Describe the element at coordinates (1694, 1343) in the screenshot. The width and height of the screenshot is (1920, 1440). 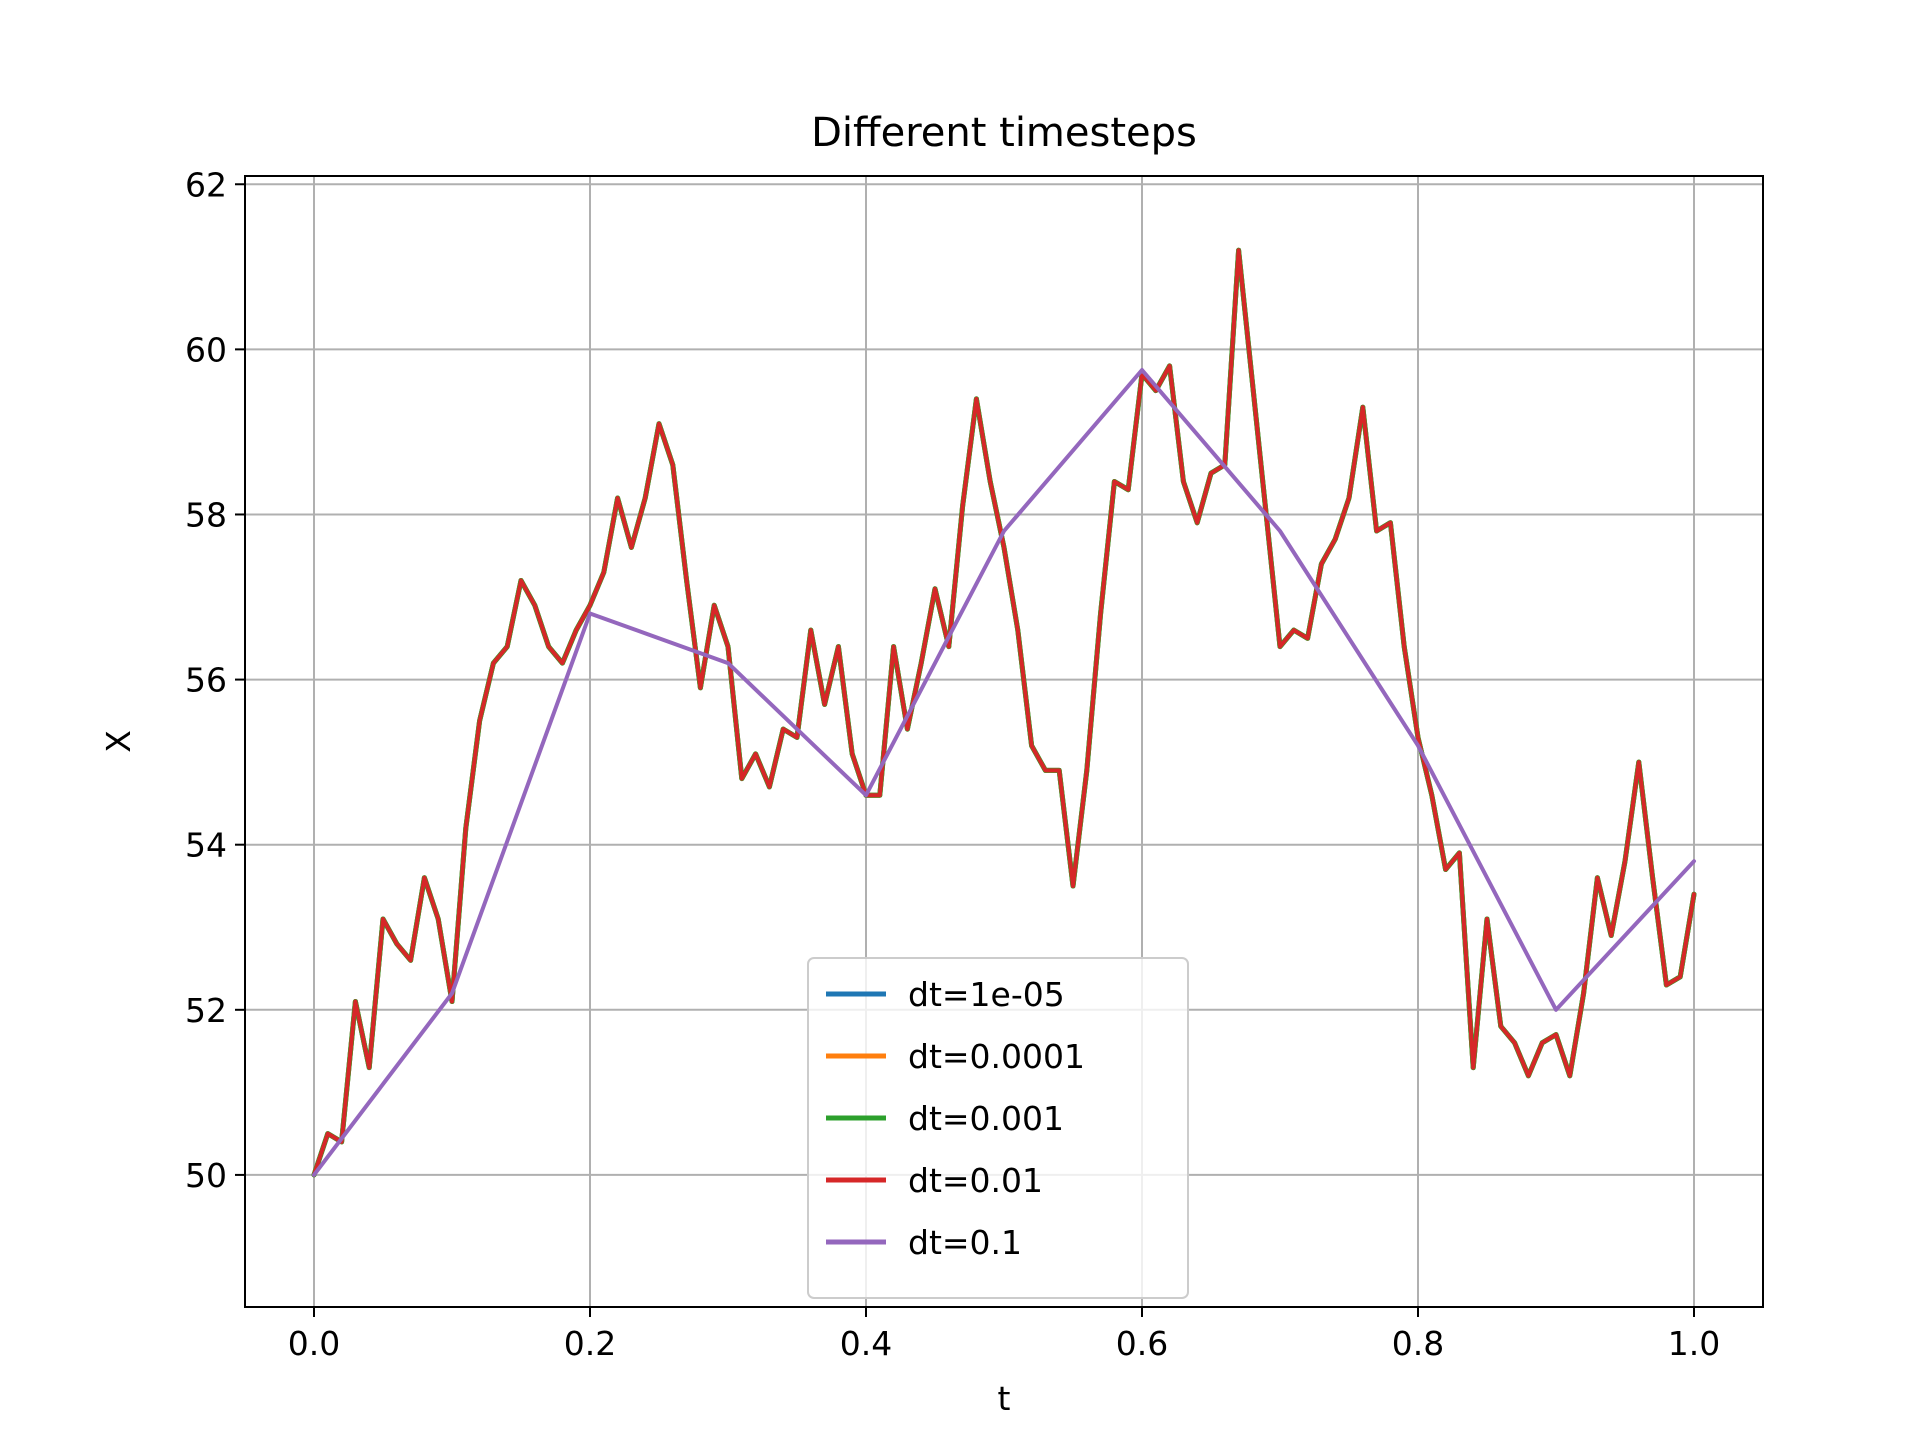
I see `x-tick-label: 1.0` at that location.